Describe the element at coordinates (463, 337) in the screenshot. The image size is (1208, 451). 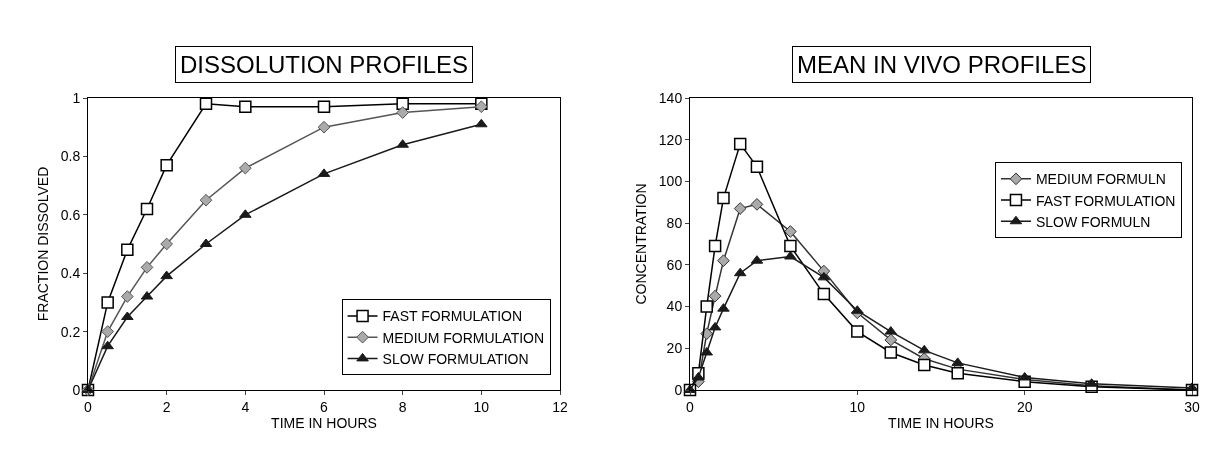
I see `legend-label: MEDIUM FORMULATION` at that location.